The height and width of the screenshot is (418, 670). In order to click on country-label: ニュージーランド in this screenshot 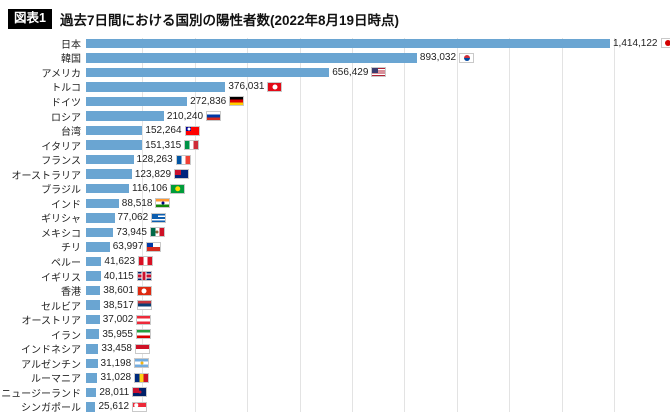, I will do `click(41, 394)`.